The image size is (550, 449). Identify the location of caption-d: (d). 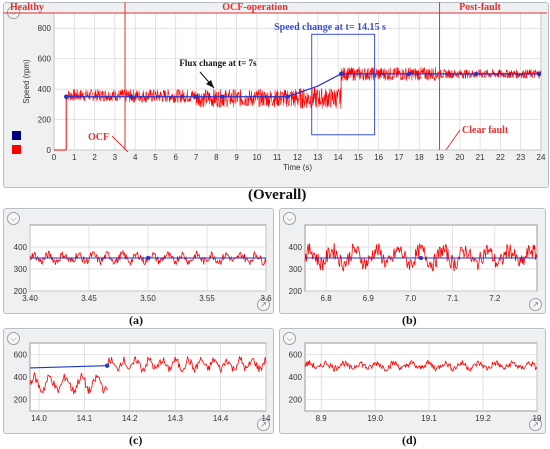
(409, 440).